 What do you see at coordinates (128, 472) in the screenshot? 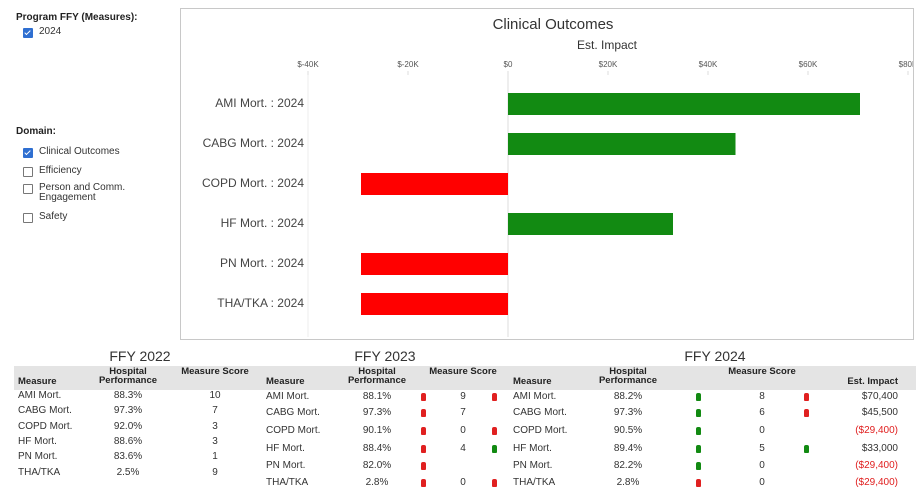
I see `table-cell: 2.5%` at bounding box center [128, 472].